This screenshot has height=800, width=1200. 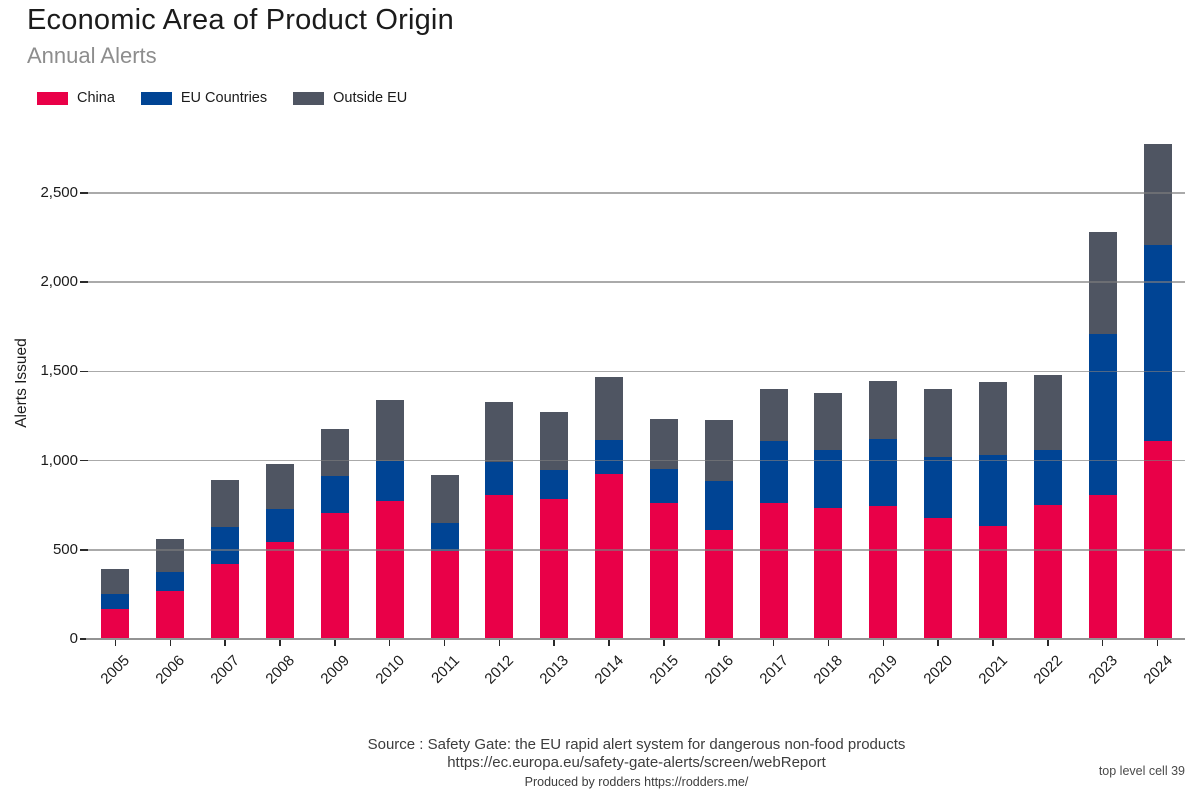 What do you see at coordinates (1047, 572) in the screenshot?
I see `bar-2022-china` at bounding box center [1047, 572].